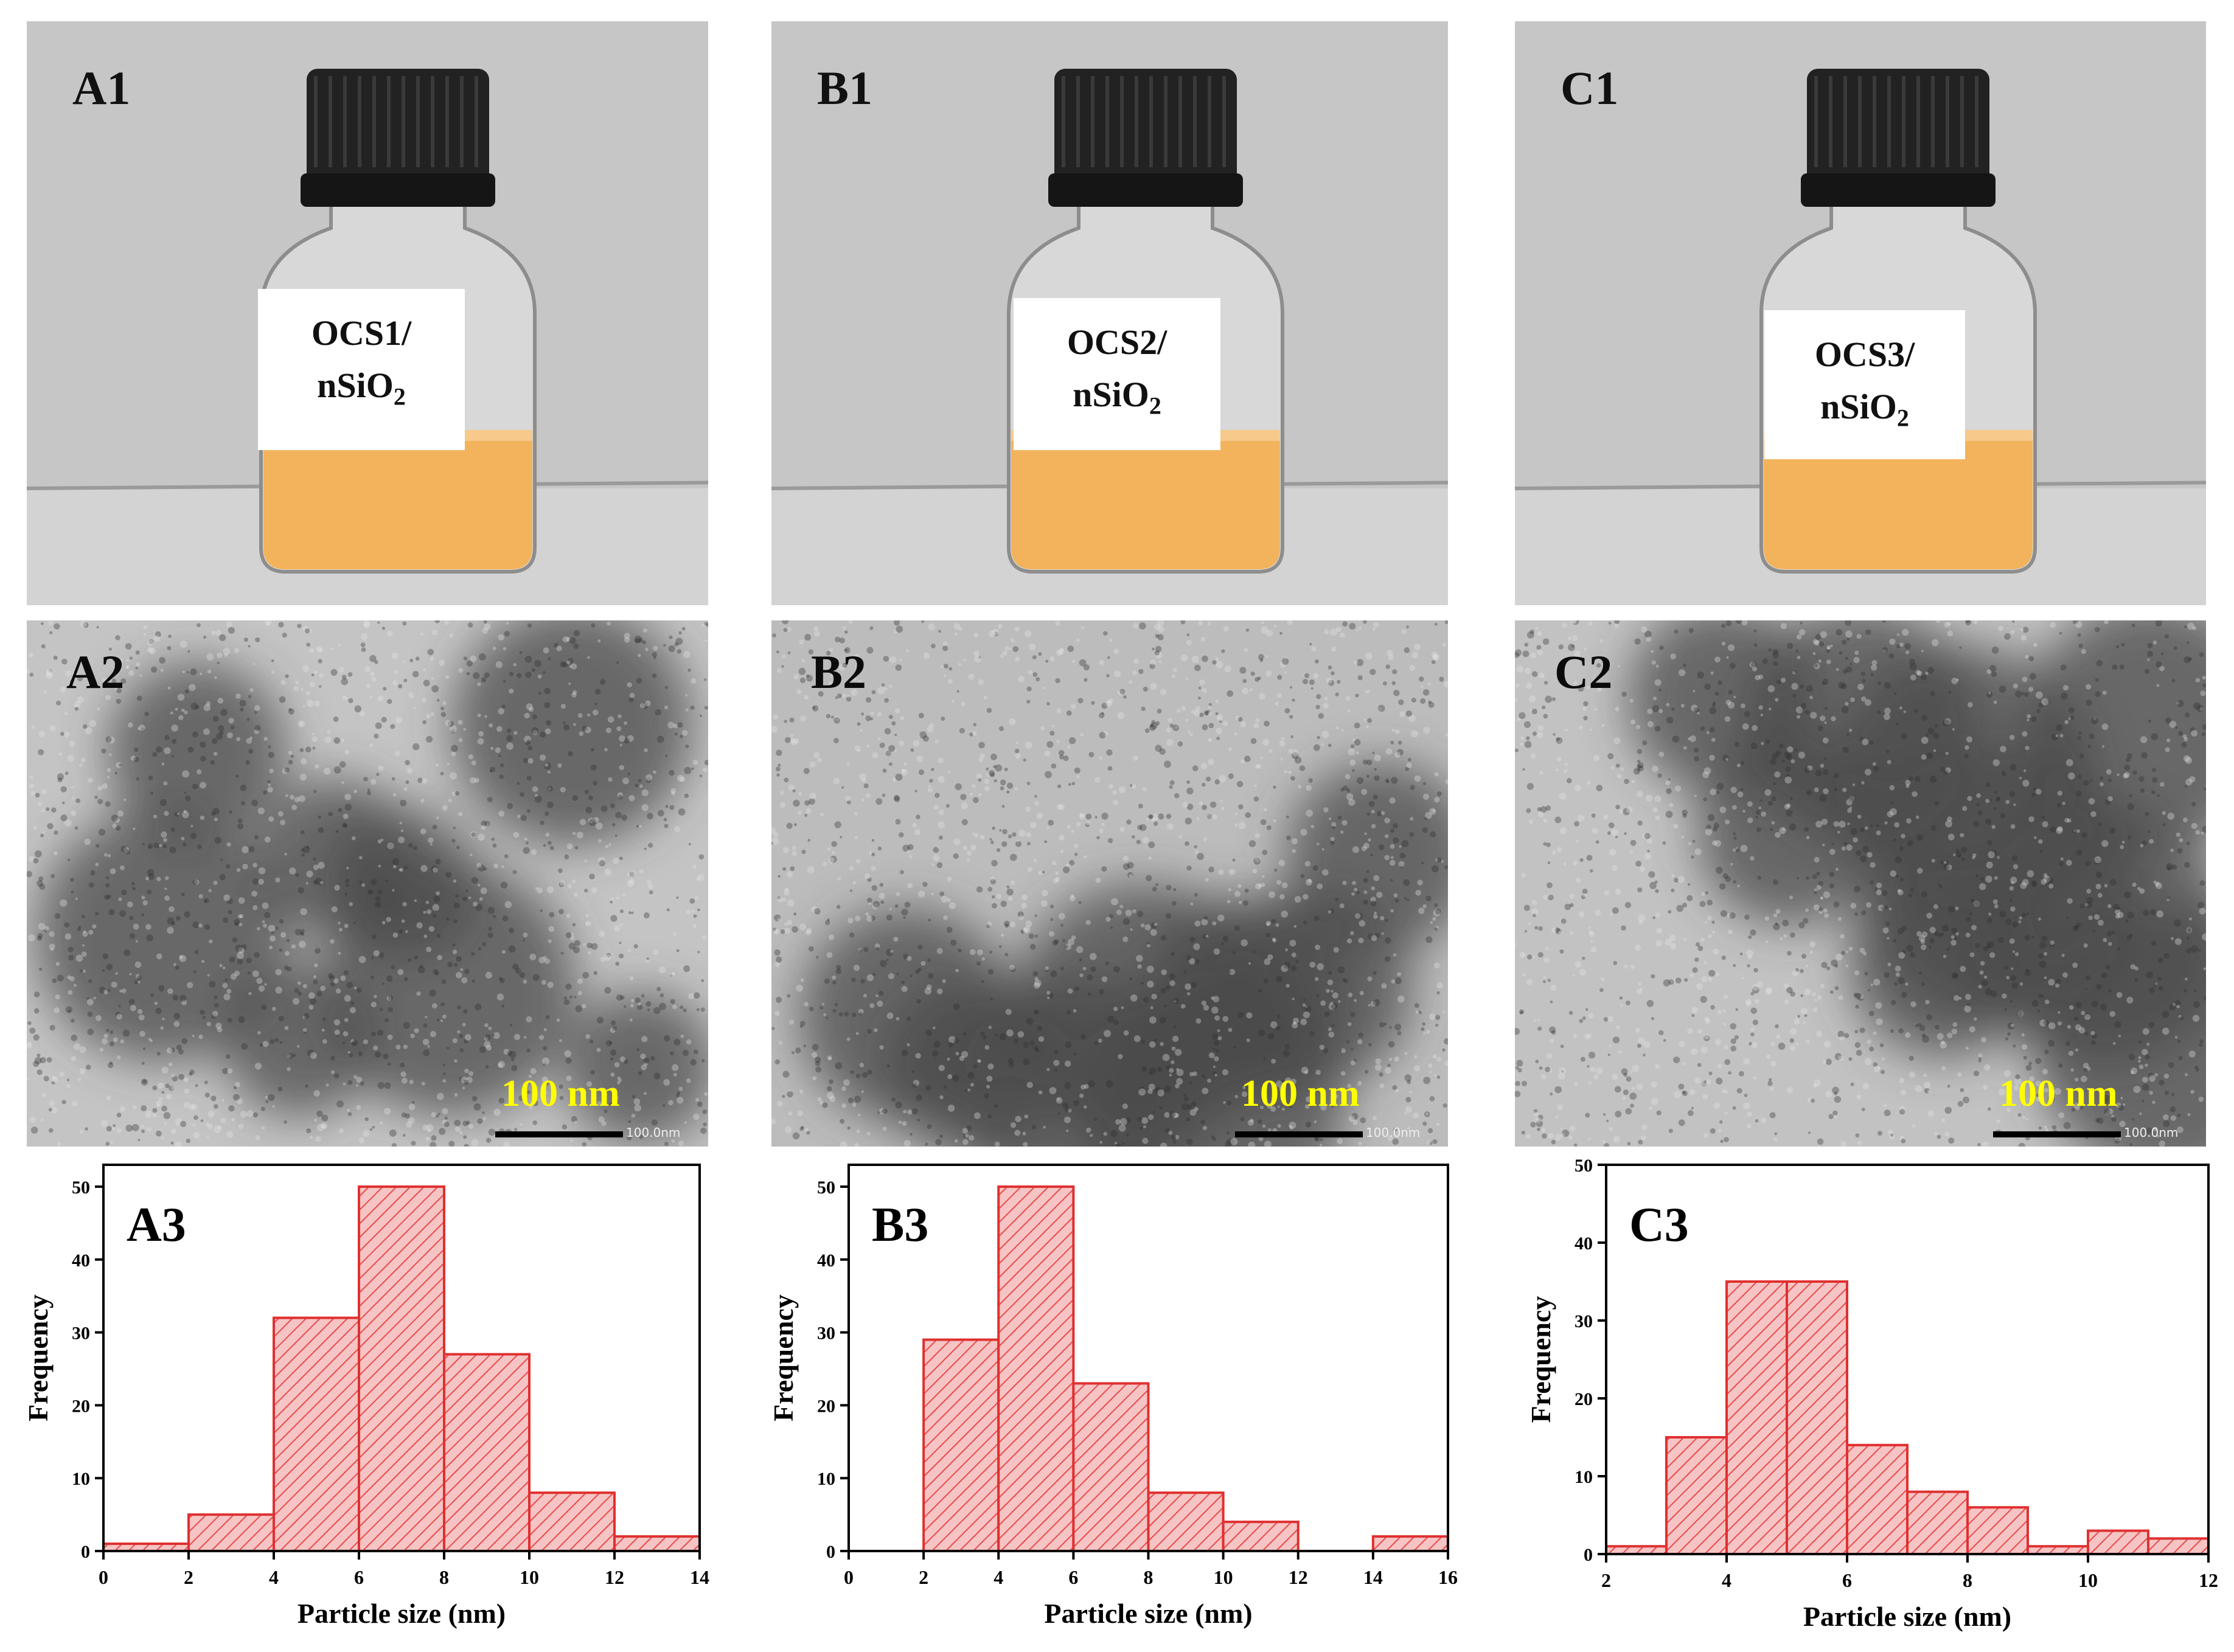 This screenshot has width=2234, height=1652. Describe the element at coordinates (2115, 735) in the screenshot. I see `aggregate-blob` at that location.